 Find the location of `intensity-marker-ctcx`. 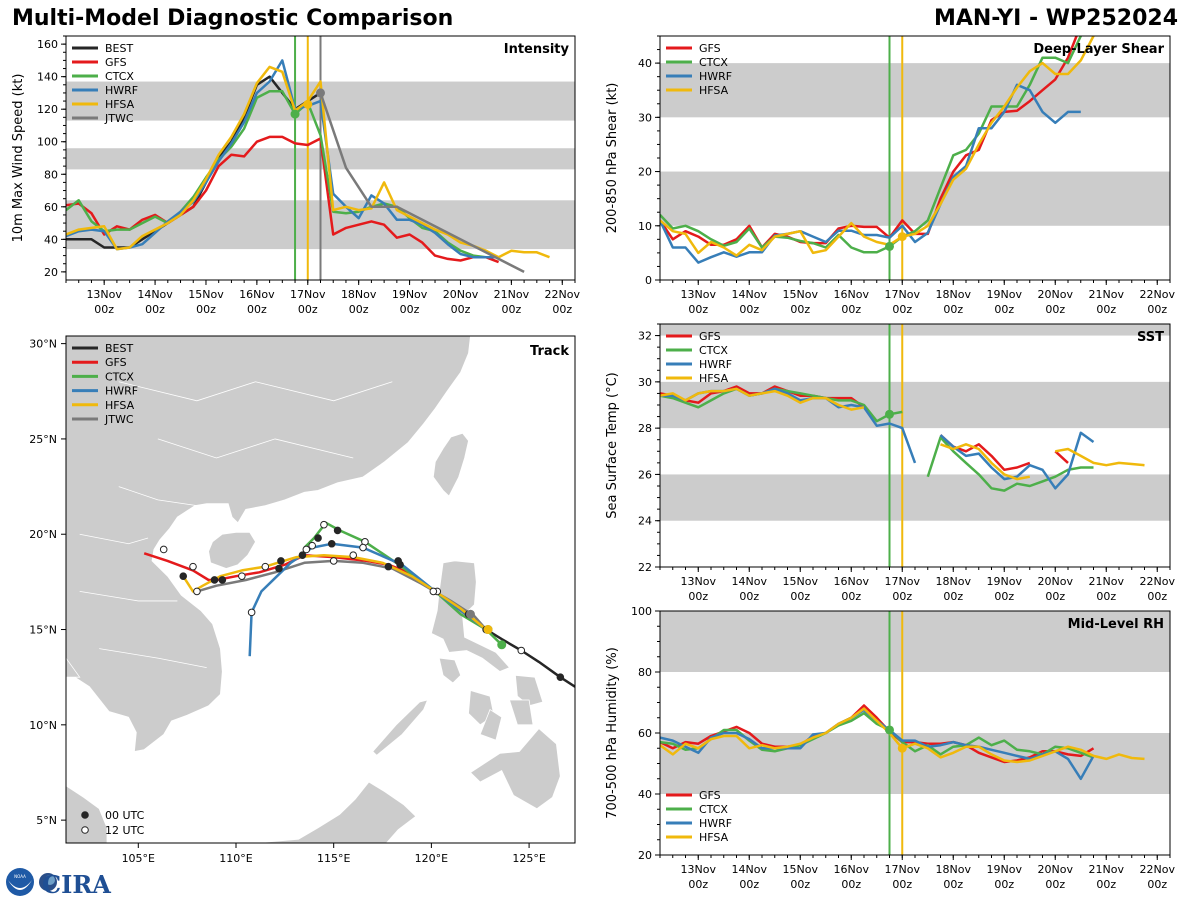

intensity-marker-ctcx is located at coordinates (295, 114).